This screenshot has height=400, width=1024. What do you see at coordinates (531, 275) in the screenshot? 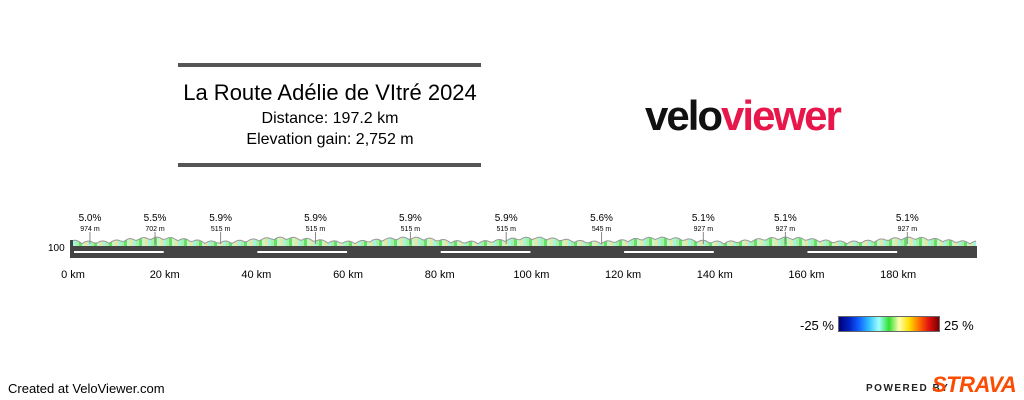
I see `x-tick-label: 100 km` at bounding box center [531, 275].